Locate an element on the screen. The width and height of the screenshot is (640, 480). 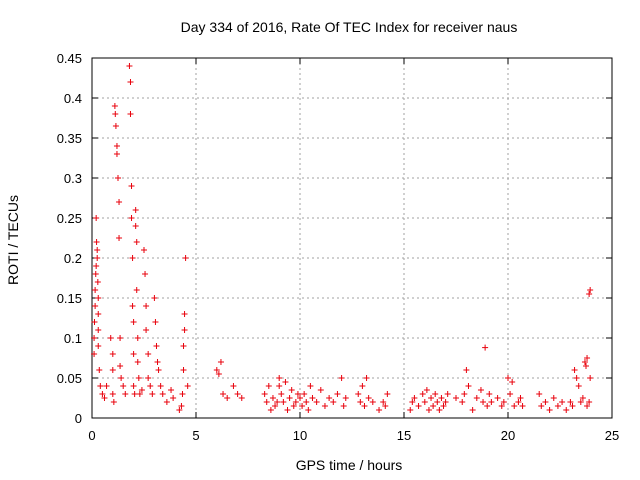
y-tick-label: 0 is located at coordinates (78, 418).